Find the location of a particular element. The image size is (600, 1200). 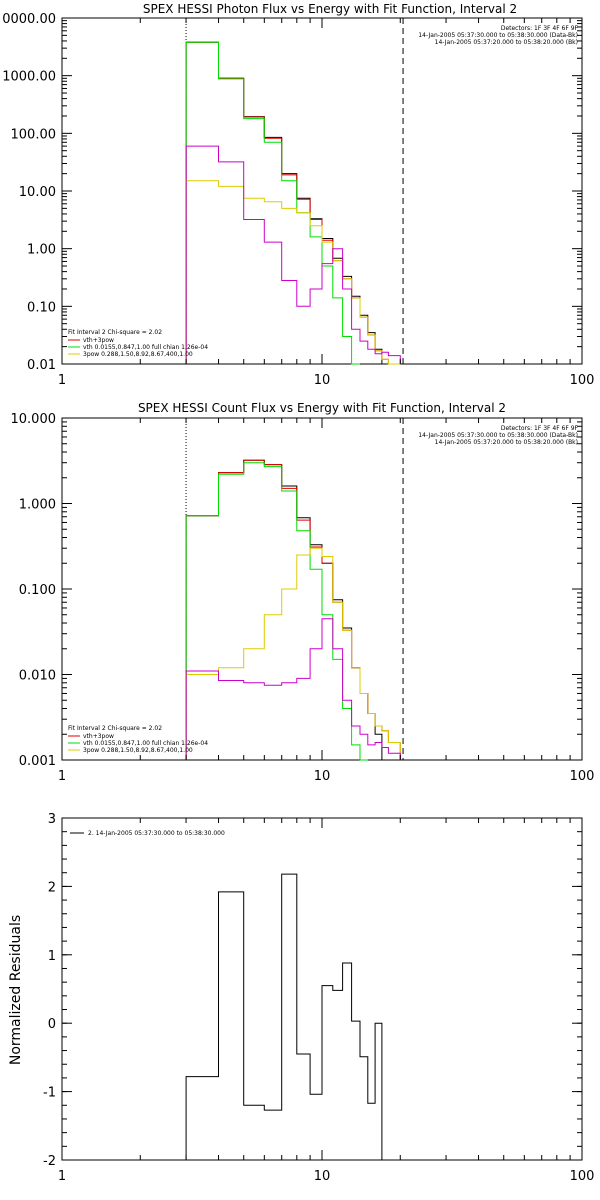

y-tick-label: 0000.00 is located at coordinates (29, 19).